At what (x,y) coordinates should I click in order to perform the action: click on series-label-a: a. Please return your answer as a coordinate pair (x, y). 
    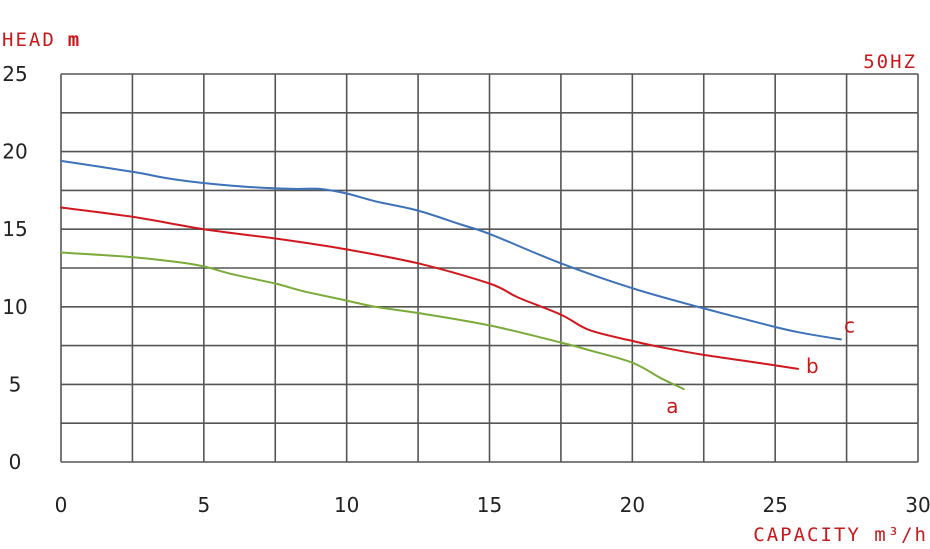
    Looking at the image, I should click on (672, 406).